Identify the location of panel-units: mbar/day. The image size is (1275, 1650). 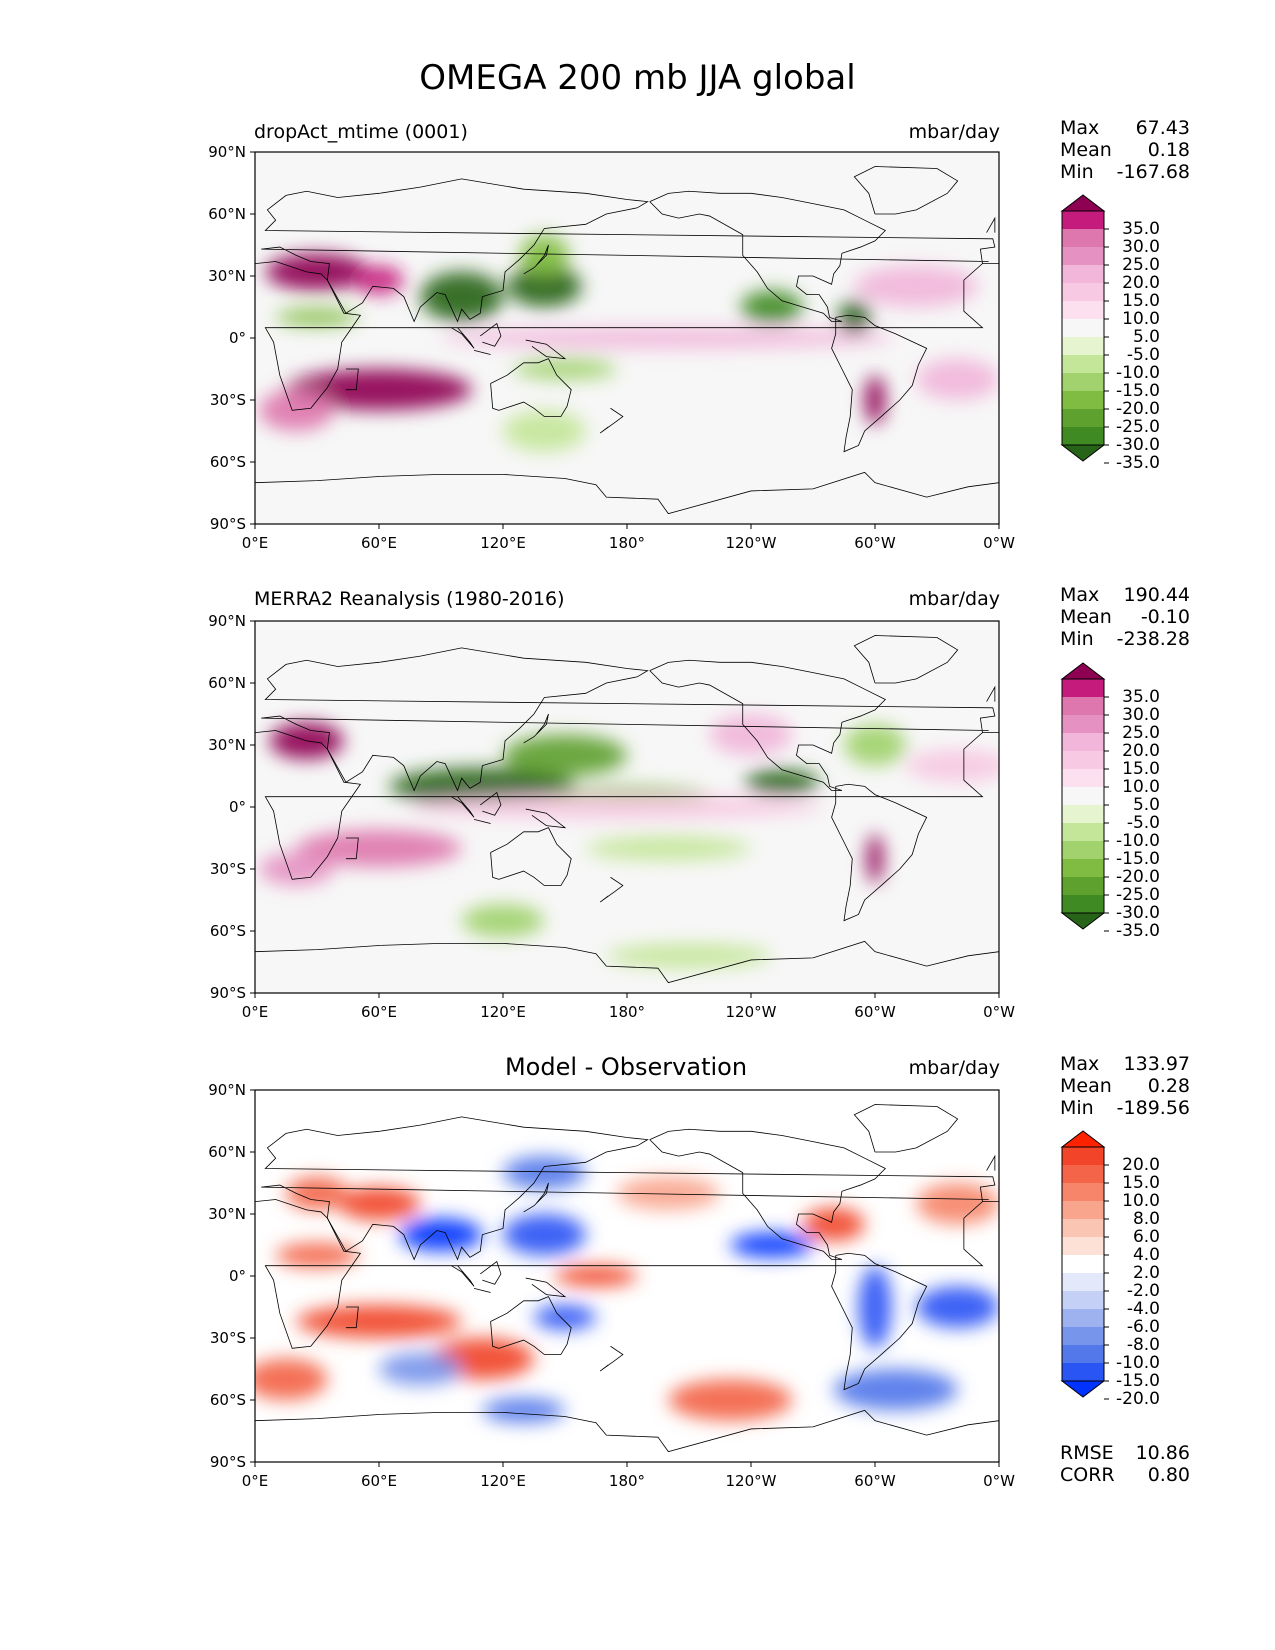
(954, 1068).